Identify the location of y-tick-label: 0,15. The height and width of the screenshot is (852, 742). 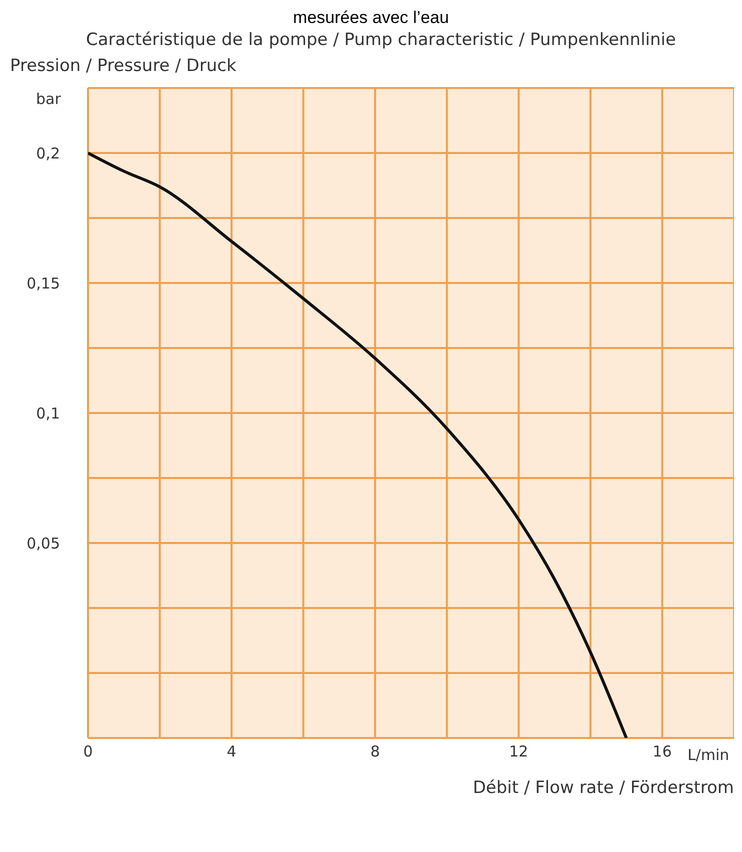
(43, 283).